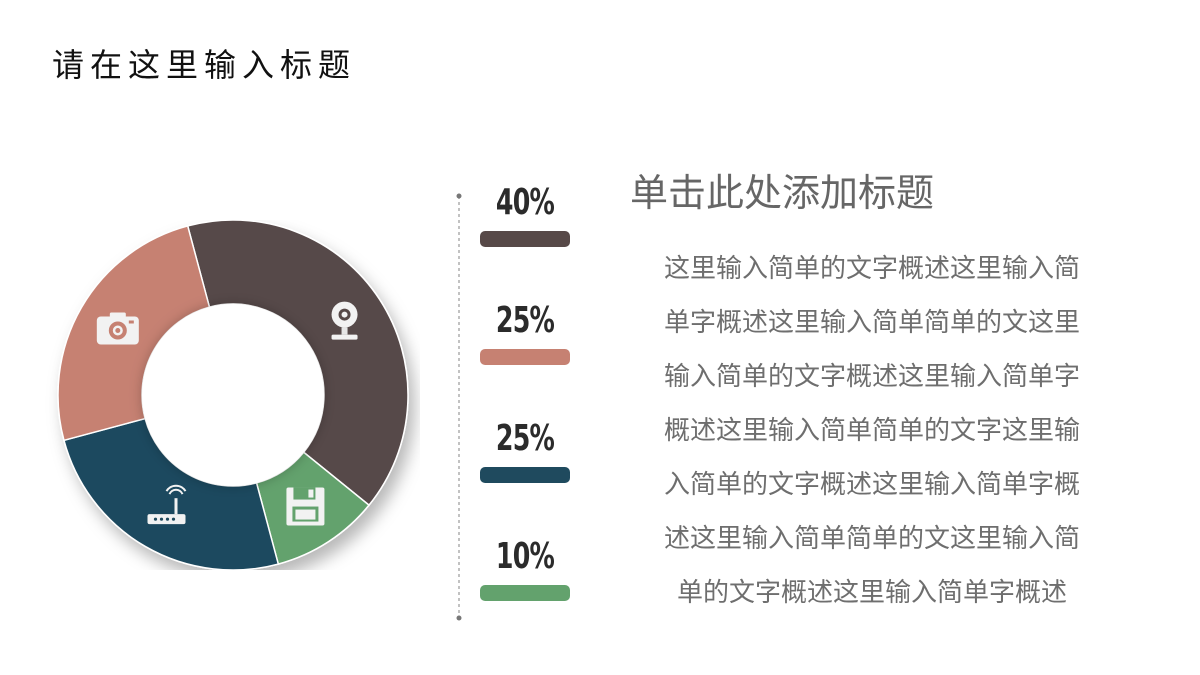 Image resolution: width=1200 pixels, height=675 pixels. Describe the element at coordinates (782, 193) in the screenshot. I see `text-title: 单击此处添加标题` at that location.